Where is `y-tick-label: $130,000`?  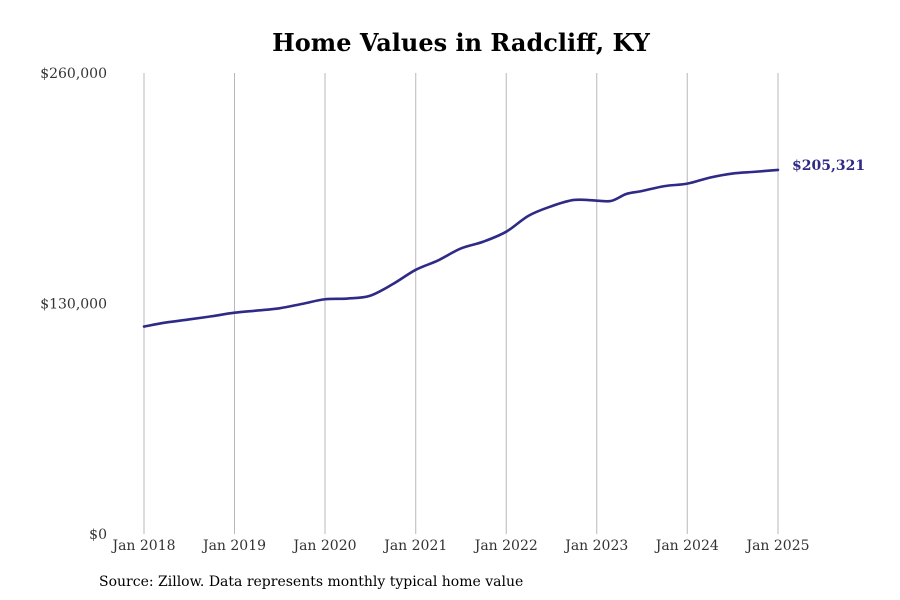 y-tick-label: $130,000 is located at coordinates (73, 305).